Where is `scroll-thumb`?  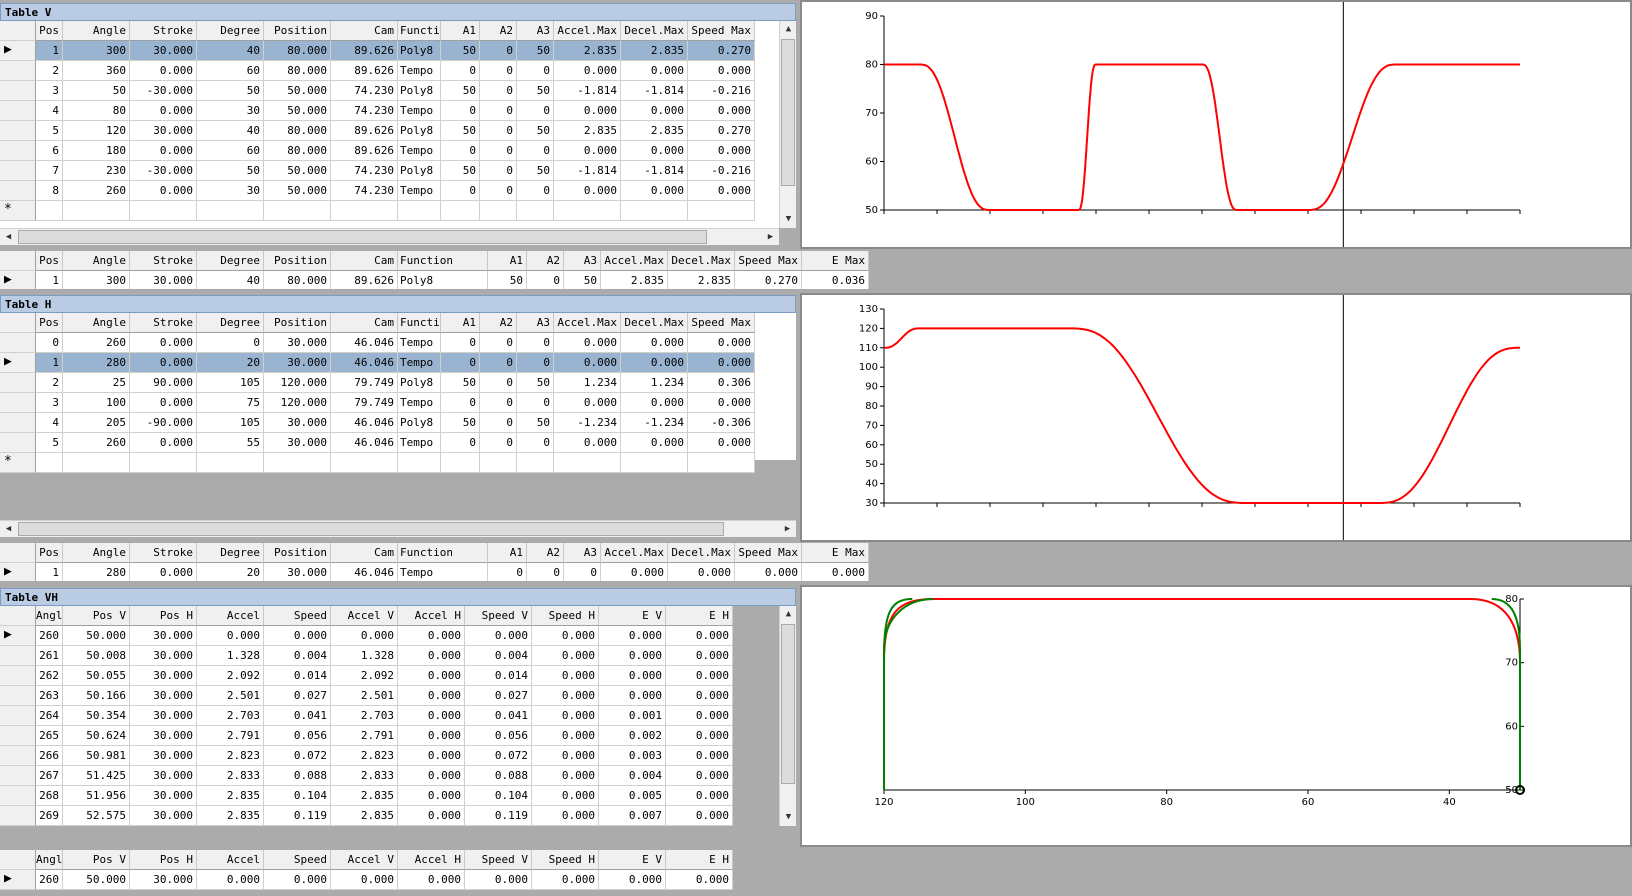 scroll-thumb is located at coordinates (788, 112).